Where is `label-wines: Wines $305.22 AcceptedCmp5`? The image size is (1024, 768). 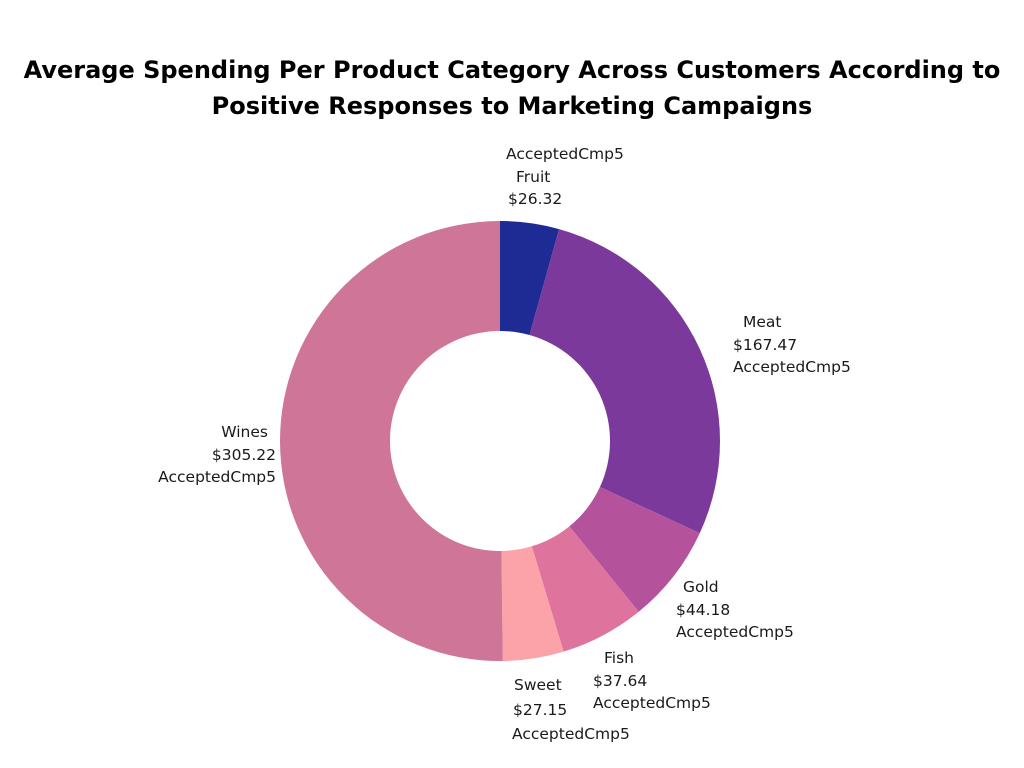
label-wines: Wines $305.22 AcceptedCmp5 is located at coordinates (217, 455).